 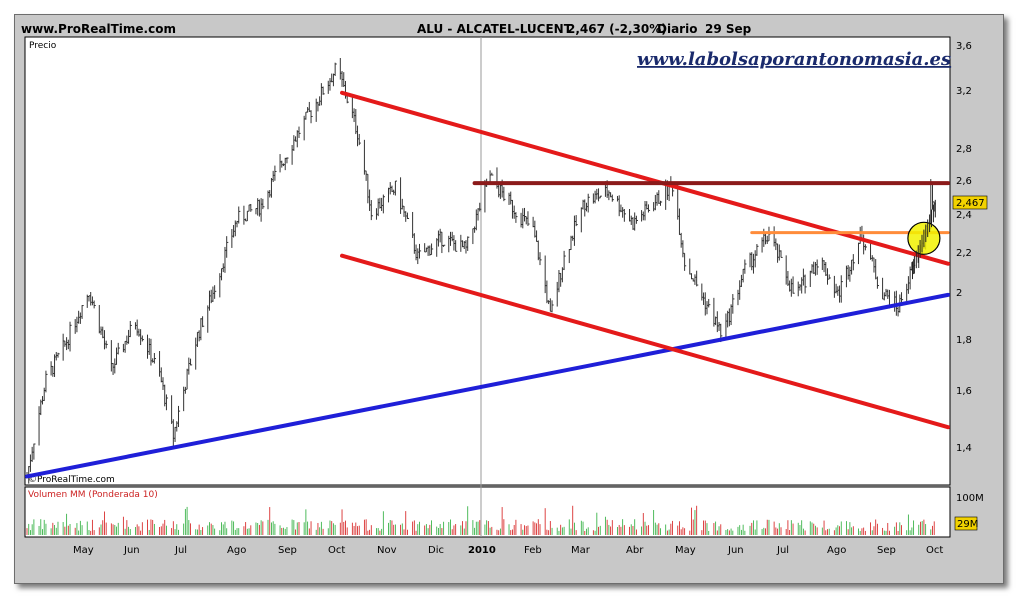 I want to click on y-tick-label: 3,2, so click(x=964, y=91).